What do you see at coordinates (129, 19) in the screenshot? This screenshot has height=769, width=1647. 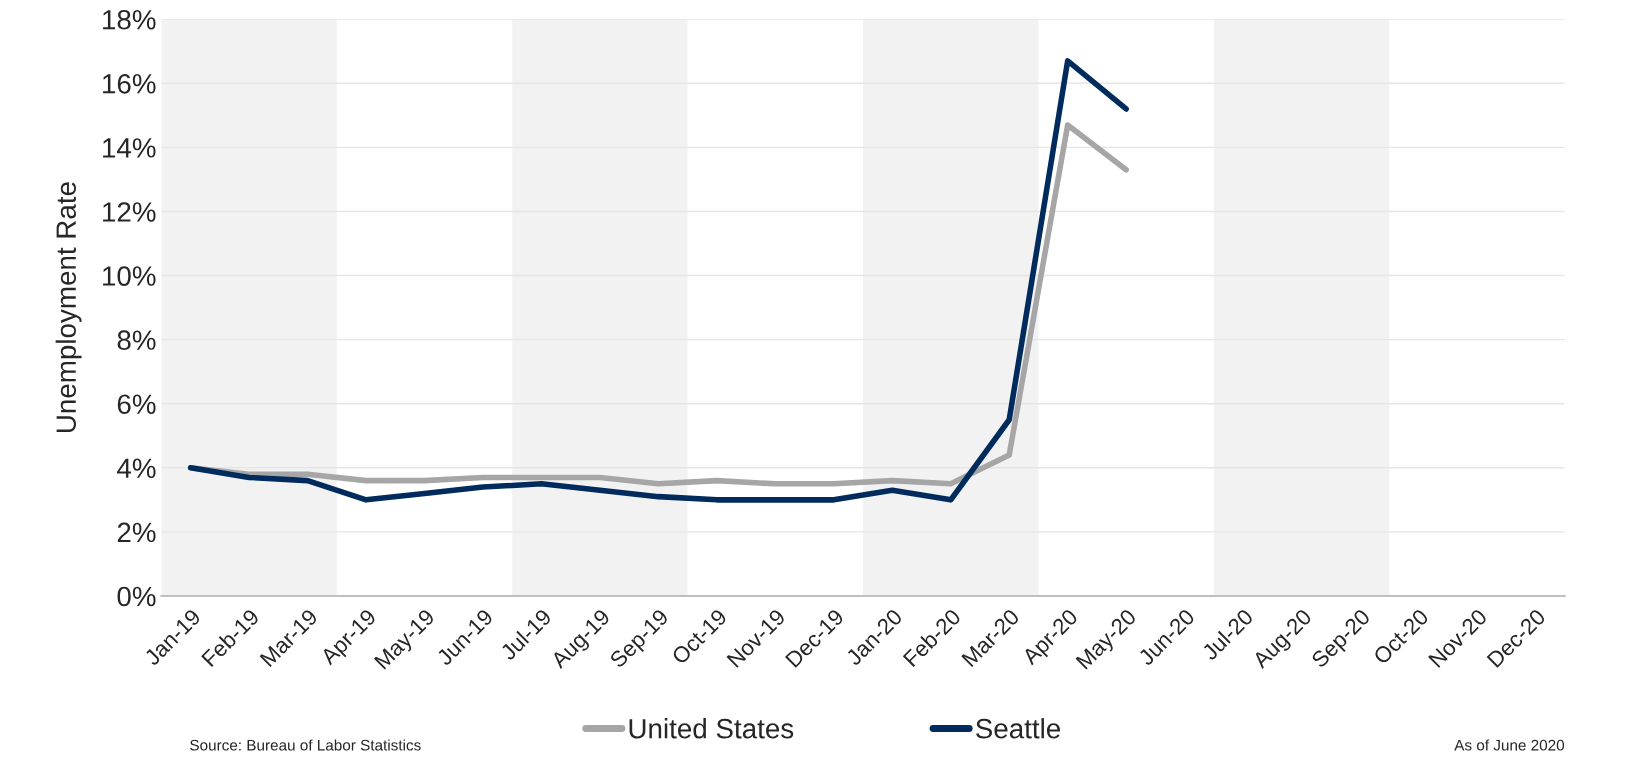 I see `y-tick-label: 18%` at bounding box center [129, 19].